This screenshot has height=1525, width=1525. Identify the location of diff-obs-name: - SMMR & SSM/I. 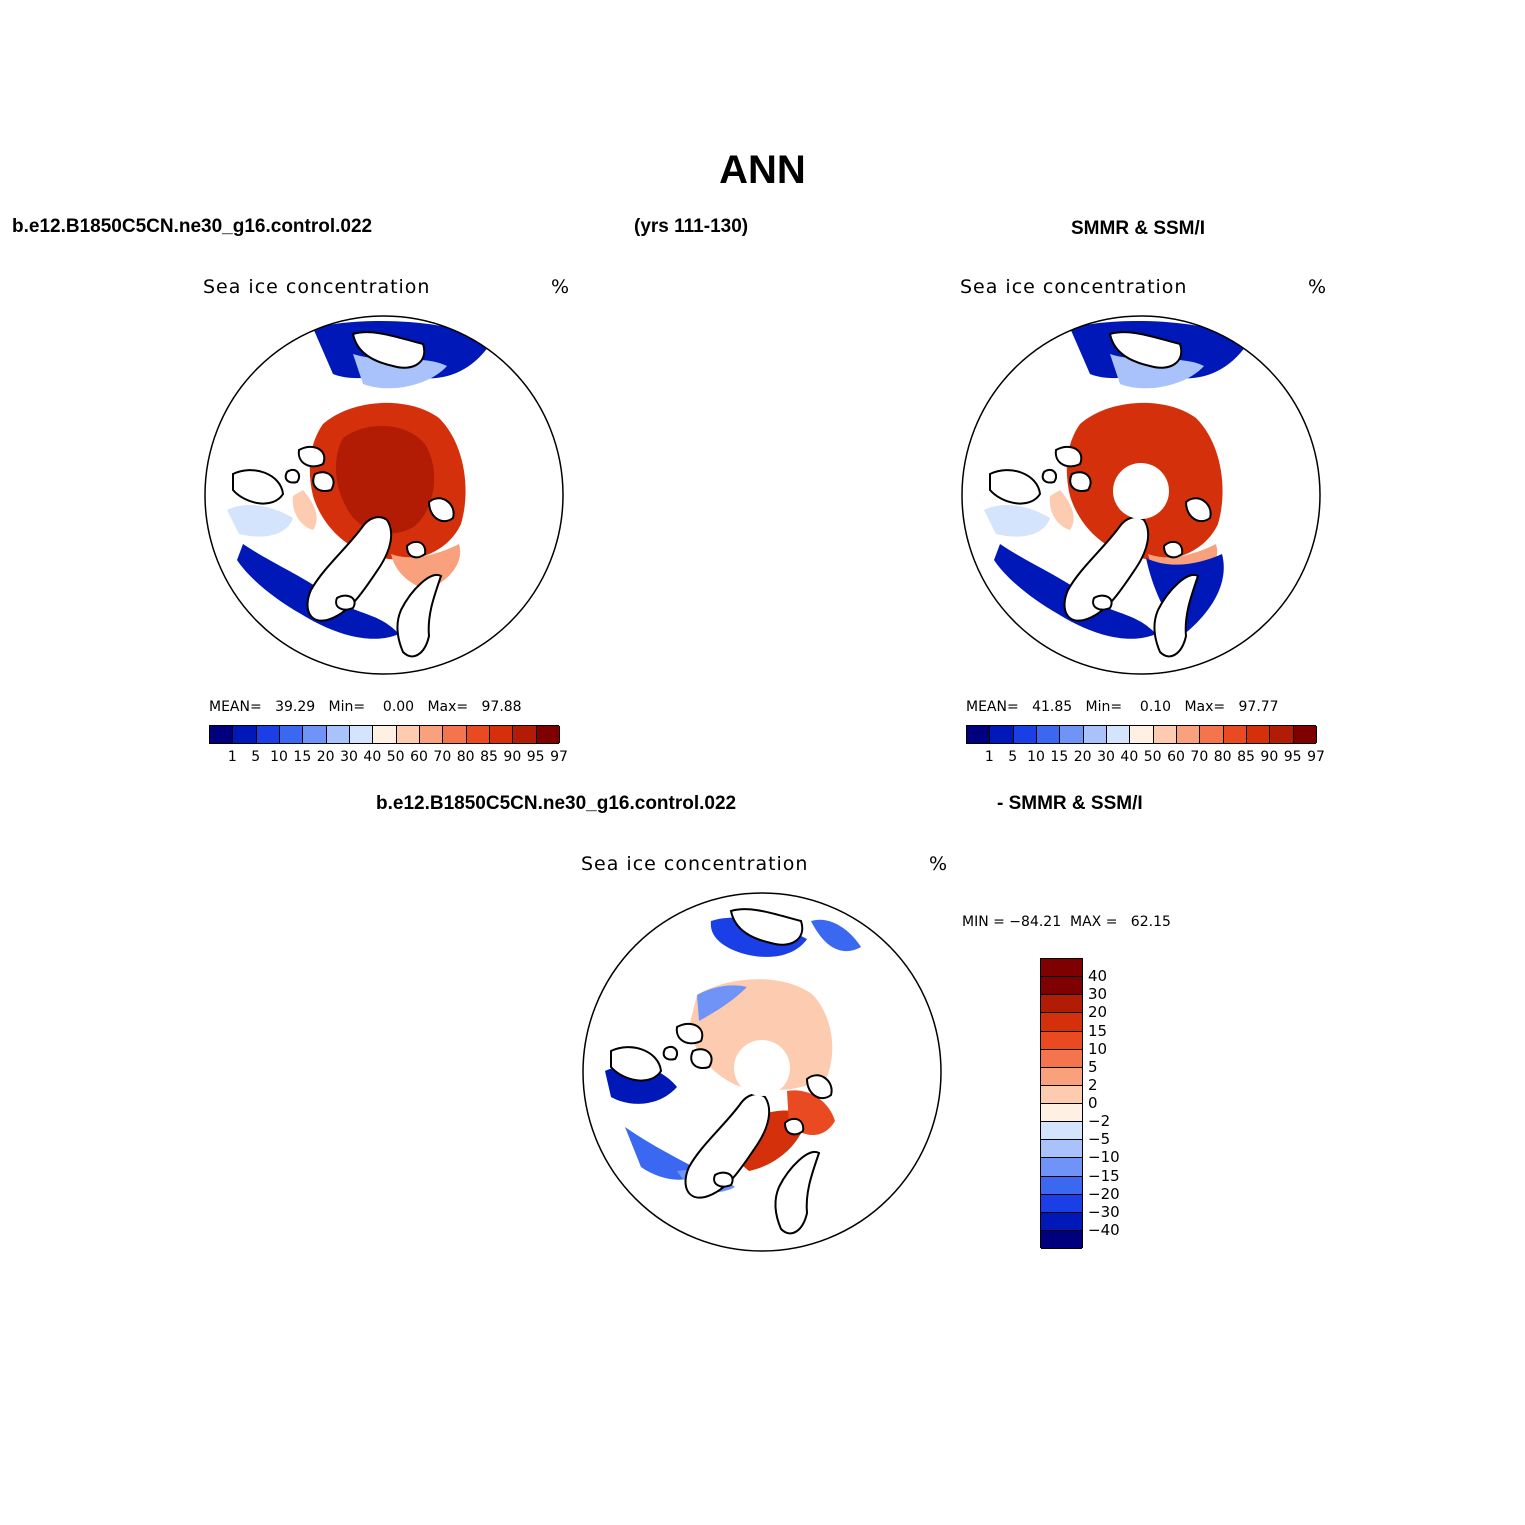
(1070, 803).